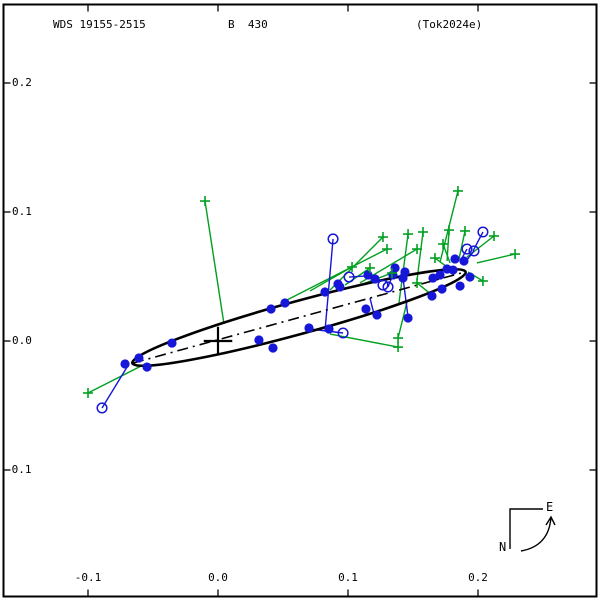  Describe the element at coordinates (99, 24) in the screenshot. I see `wds-identifier: WDS 19155-2515` at that location.